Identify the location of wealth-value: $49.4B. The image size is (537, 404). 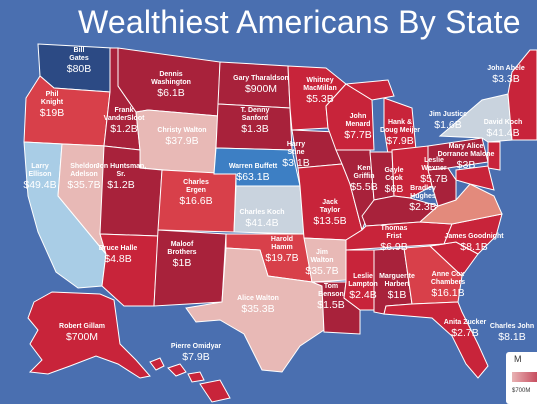
(39, 185).